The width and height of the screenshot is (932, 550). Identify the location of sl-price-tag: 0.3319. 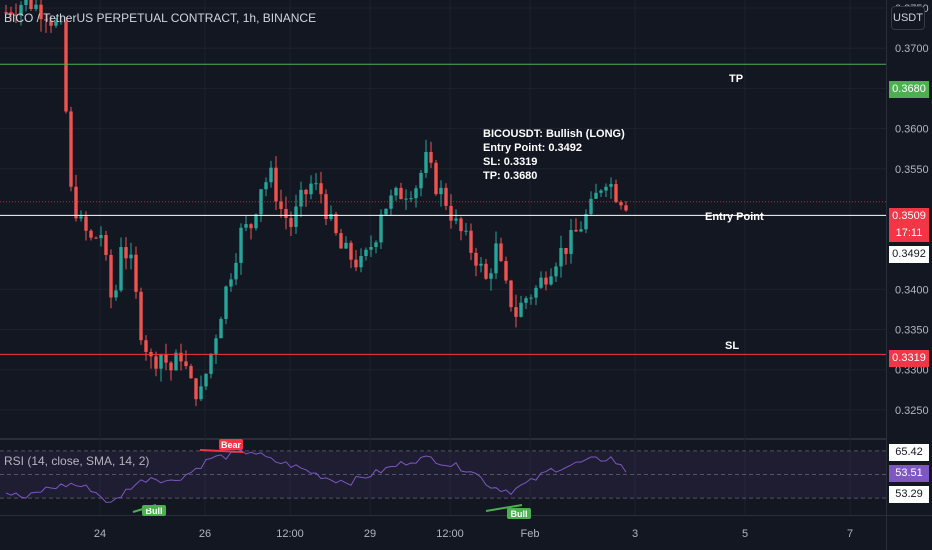
(909, 358).